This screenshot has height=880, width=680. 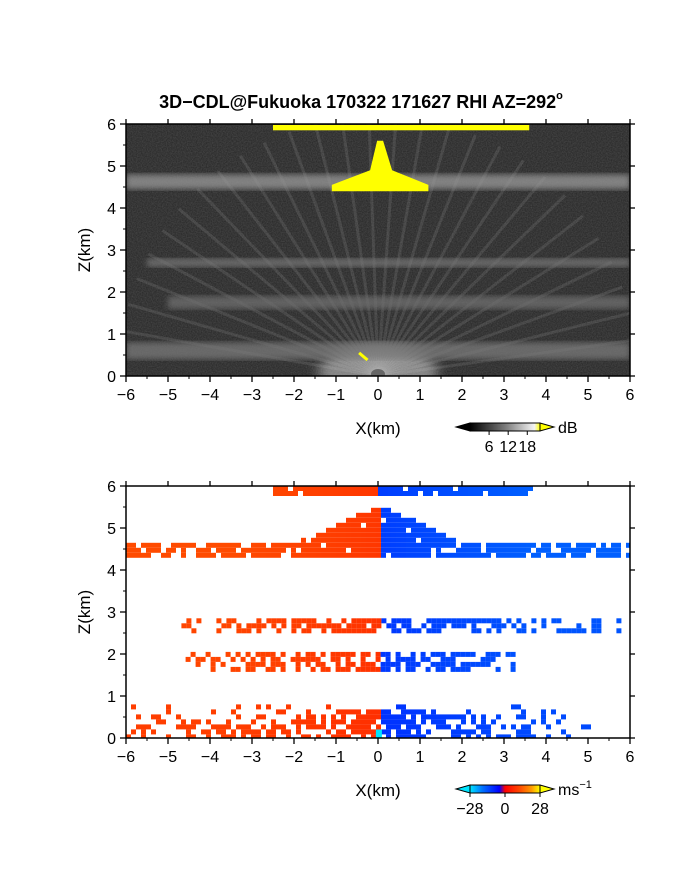 What do you see at coordinates (462, 789) in the screenshot?
I see `colorbar-under-triangle` at bounding box center [462, 789].